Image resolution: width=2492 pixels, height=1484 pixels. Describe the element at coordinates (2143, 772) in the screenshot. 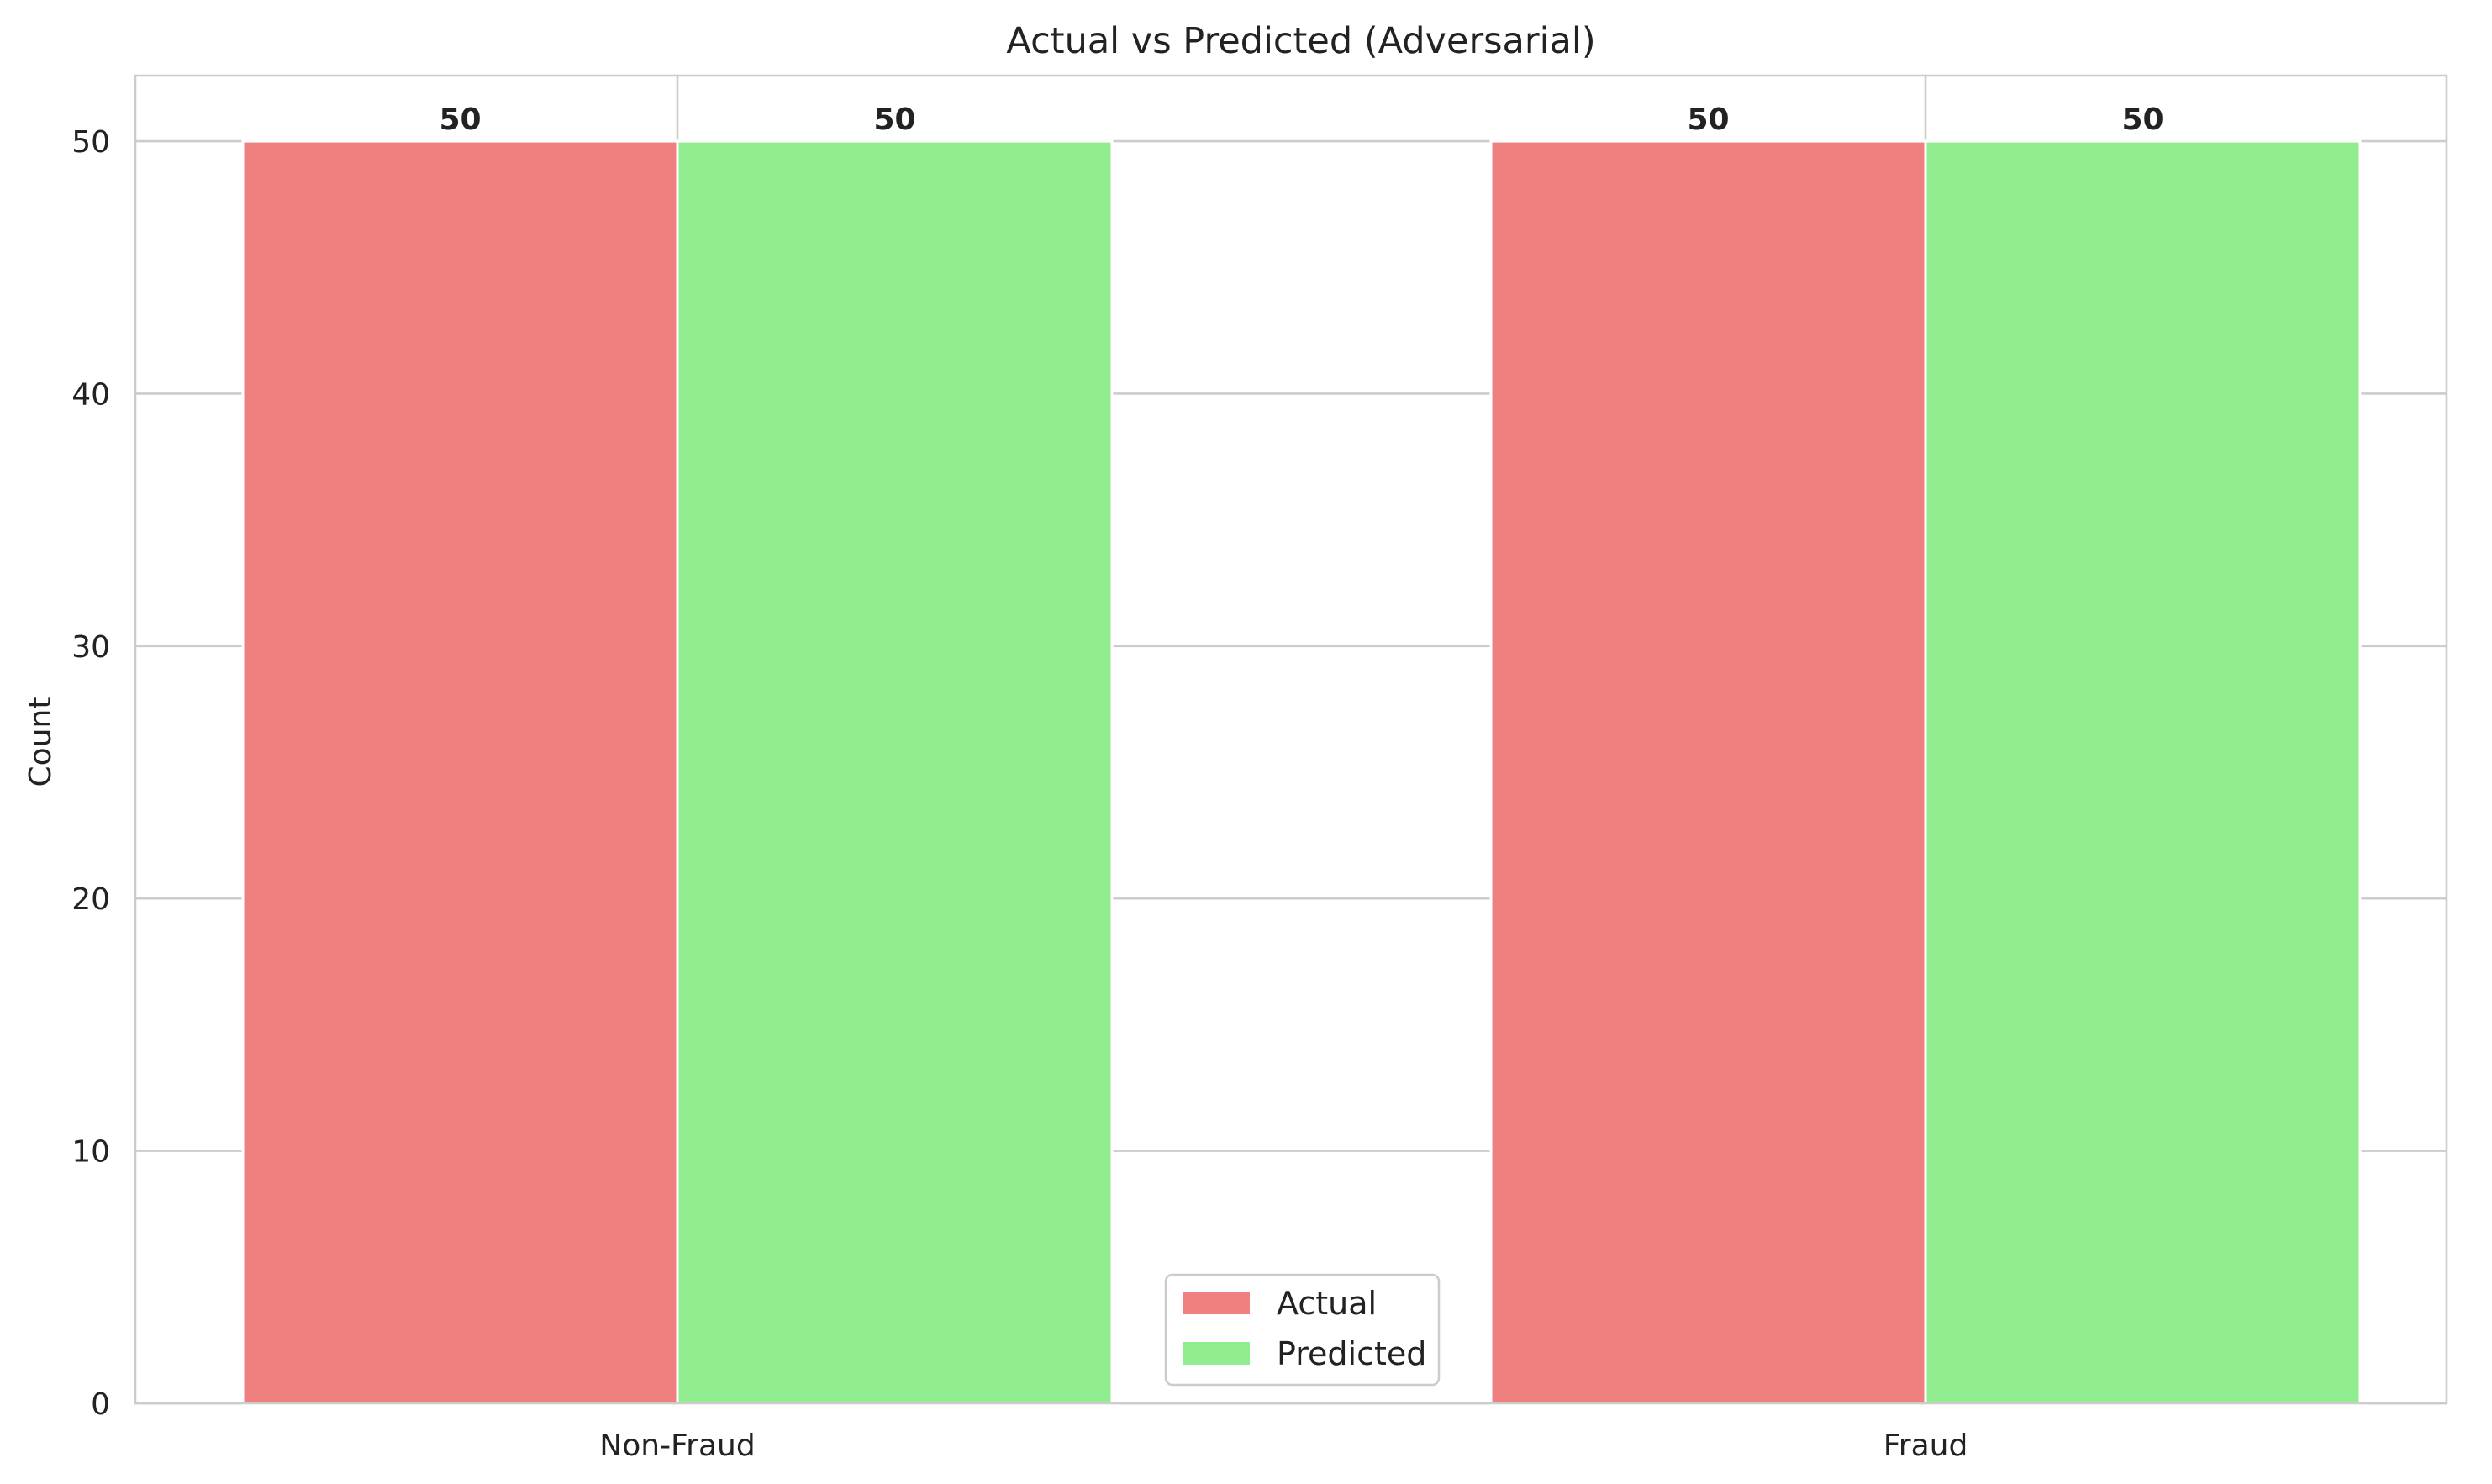

I see `bar-predicted-fraud` at that location.